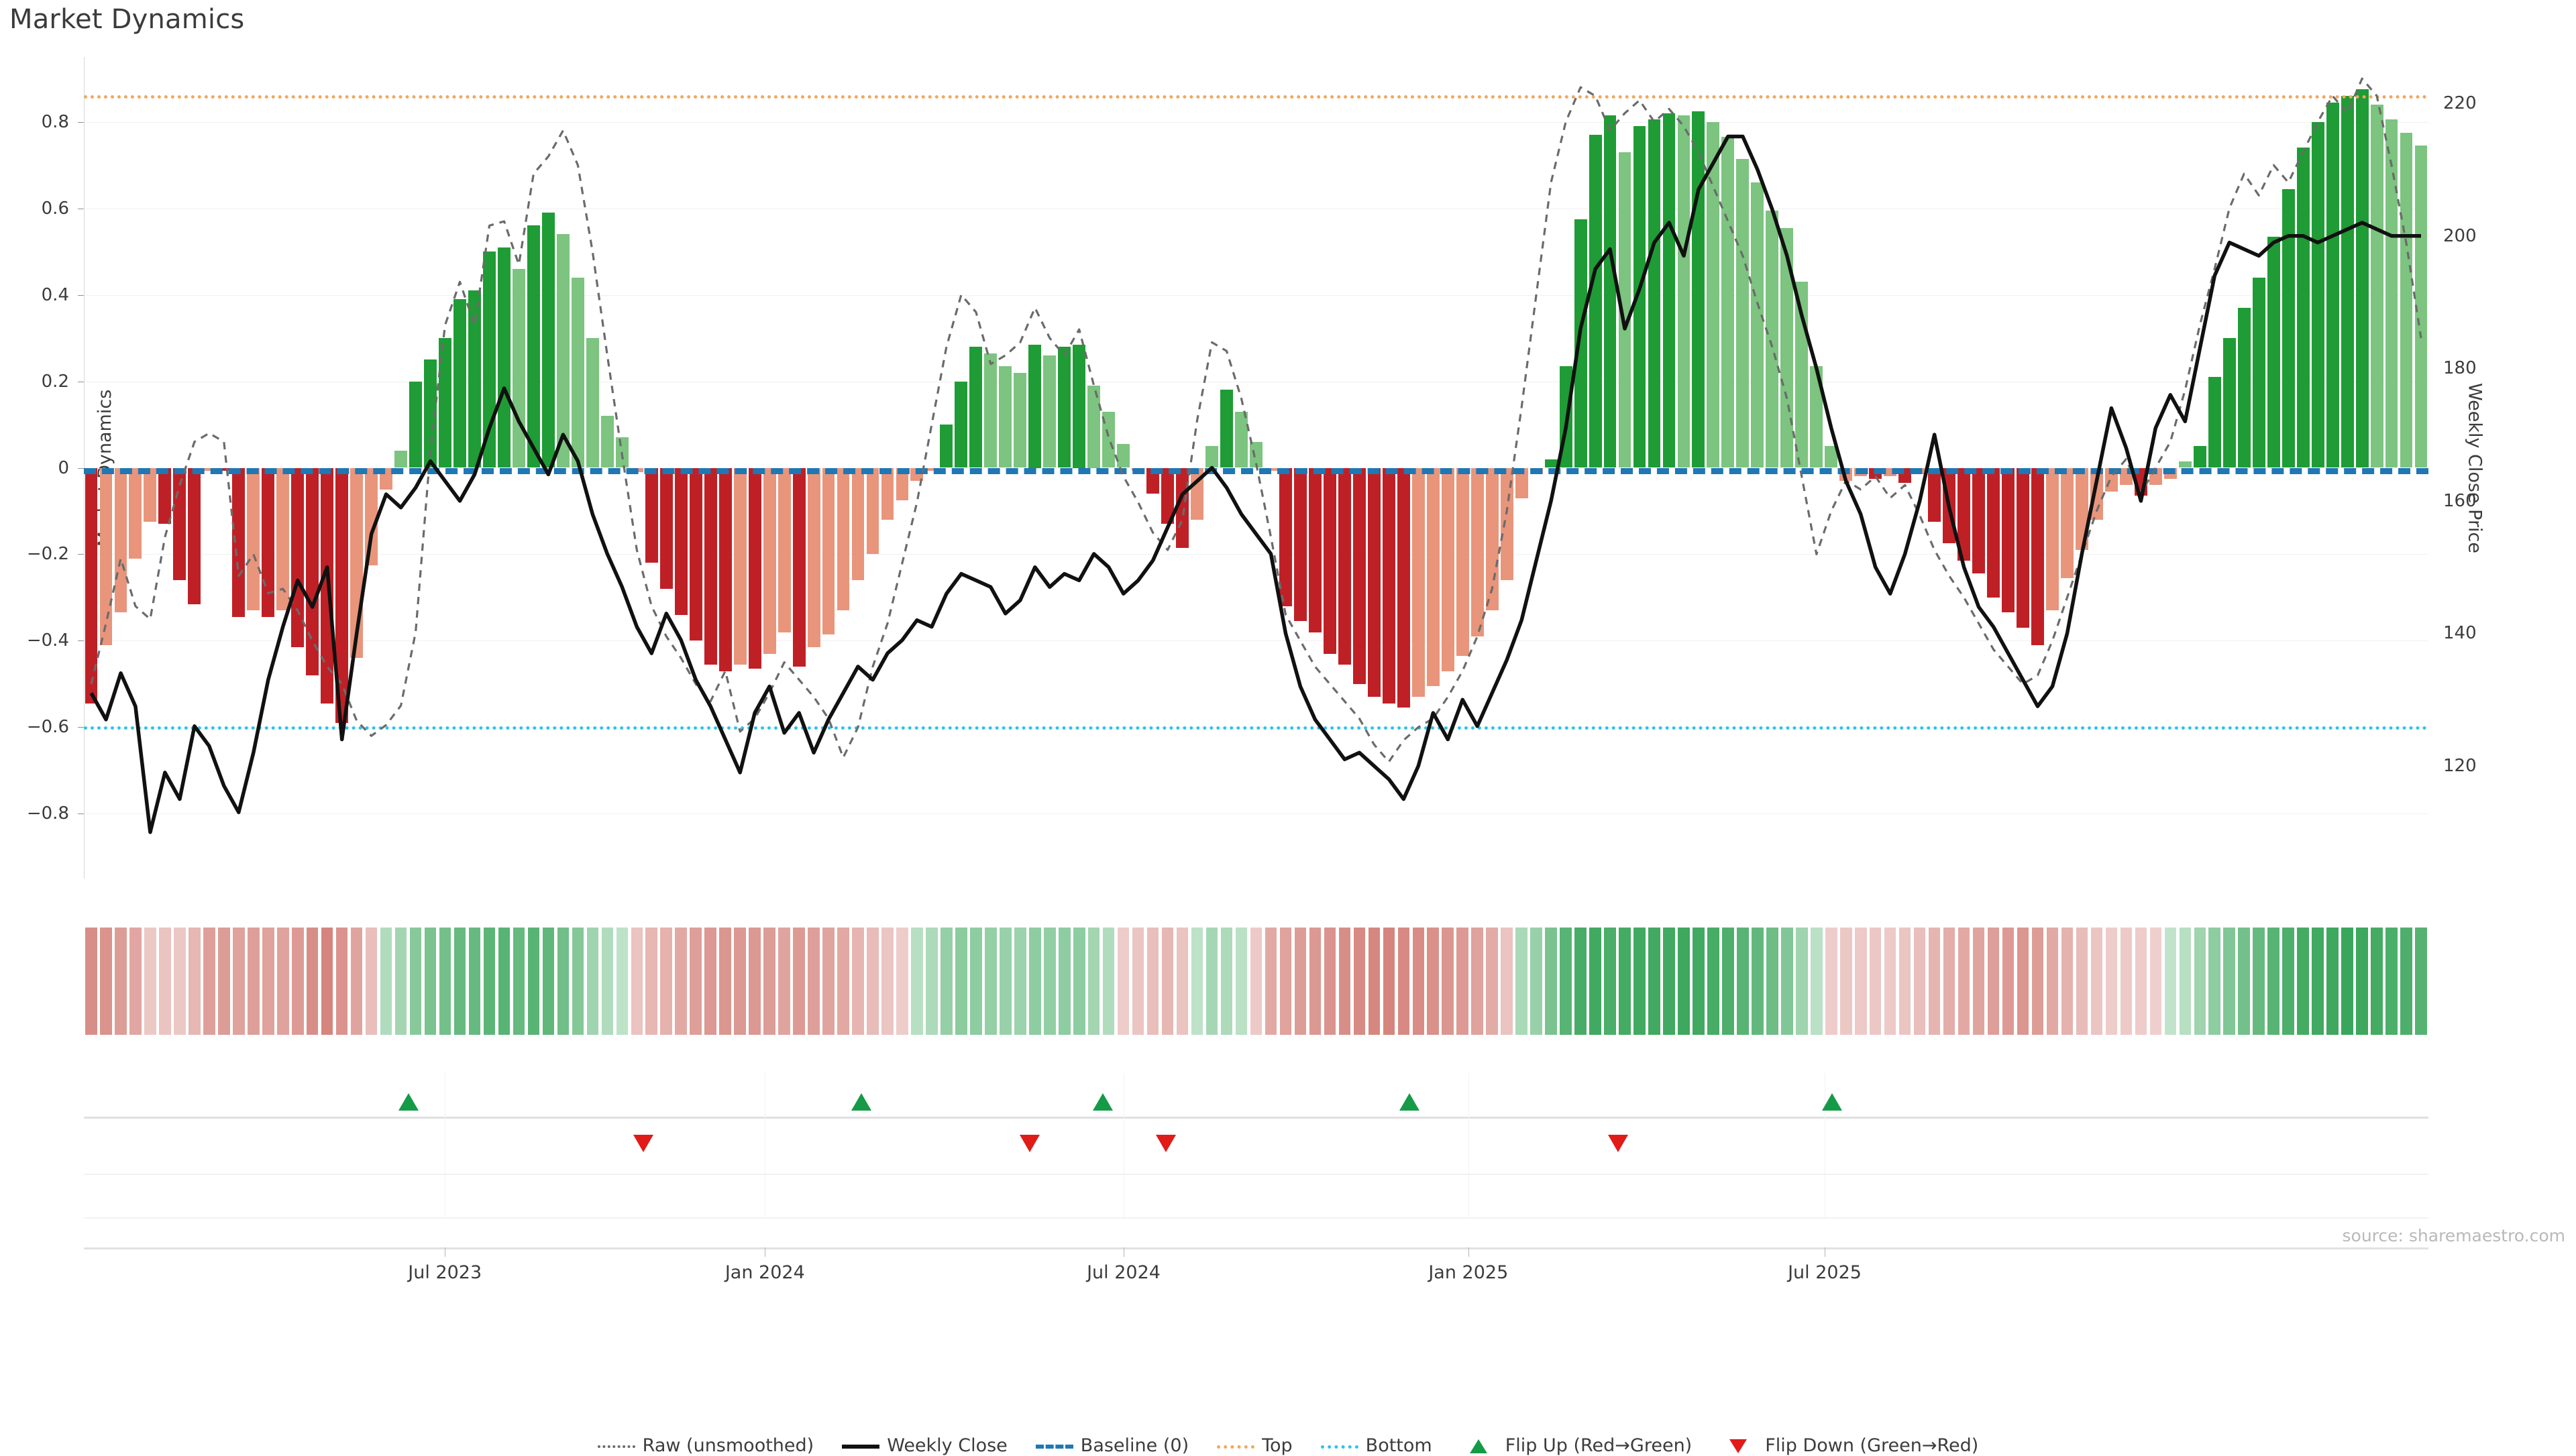  What do you see at coordinates (1849, 1445) in the screenshot?
I see `legend-item-flip-down: Flip Down (Green→Red)` at bounding box center [1849, 1445].